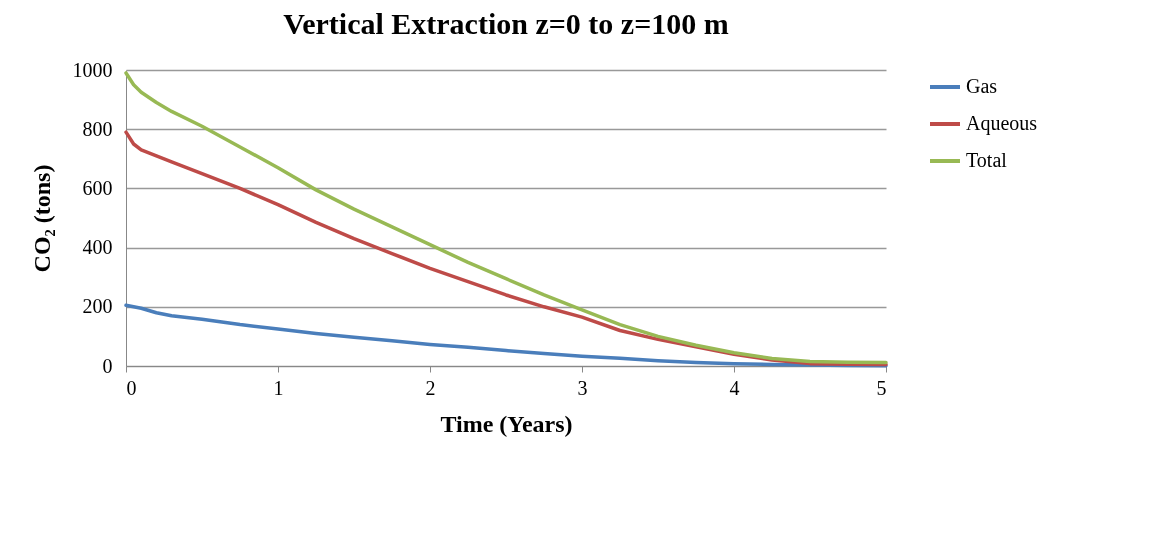 This screenshot has height=540, width=1149. I want to click on y-tick-label: 200, so click(97, 306).